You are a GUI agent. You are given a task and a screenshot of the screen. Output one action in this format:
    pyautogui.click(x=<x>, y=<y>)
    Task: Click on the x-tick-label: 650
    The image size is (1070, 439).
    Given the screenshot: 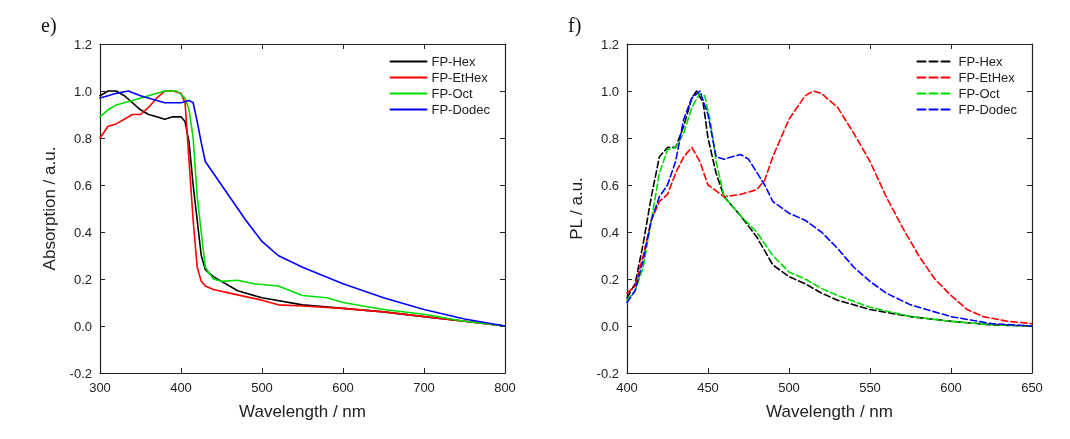 What is the action you would take?
    pyautogui.click(x=1032, y=387)
    